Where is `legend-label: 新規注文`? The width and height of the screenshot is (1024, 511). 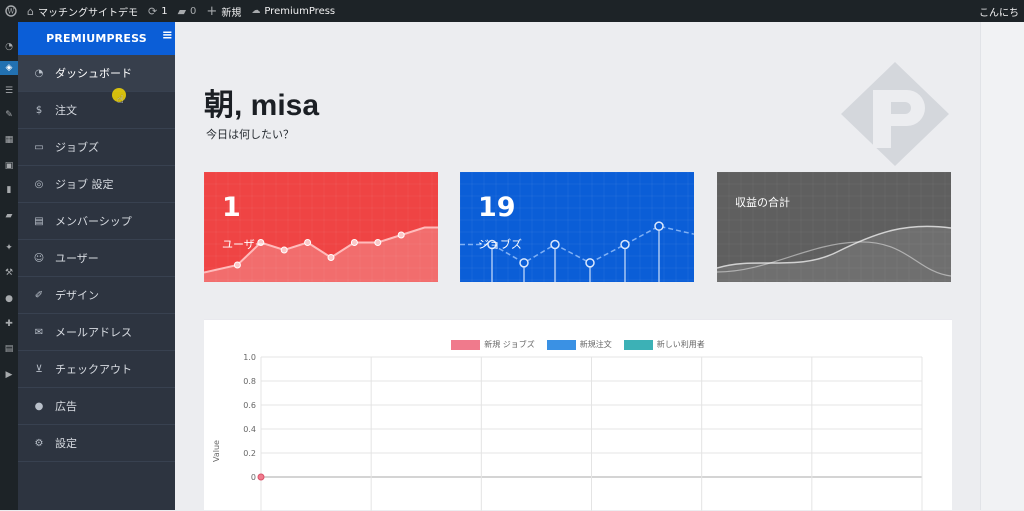 legend-label: 新規注文 is located at coordinates (595, 344).